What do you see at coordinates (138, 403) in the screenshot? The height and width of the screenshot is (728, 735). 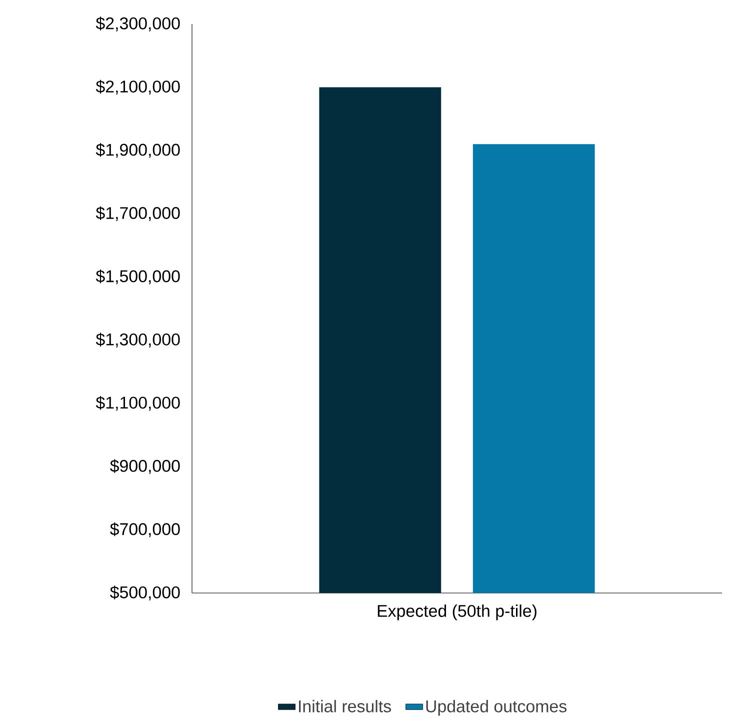 I see `y-tick-label: $1,100,000` at bounding box center [138, 403].